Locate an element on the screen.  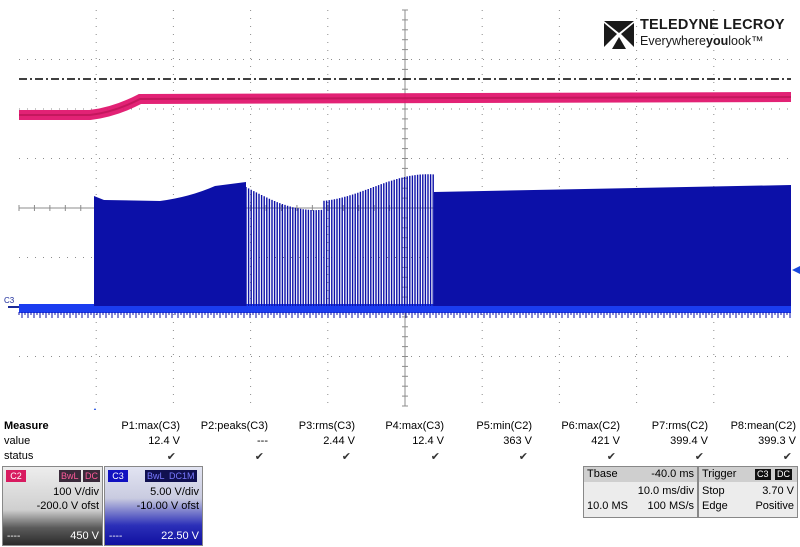
status-p6-check-icon: ✔ is located at coordinates (611, 457).